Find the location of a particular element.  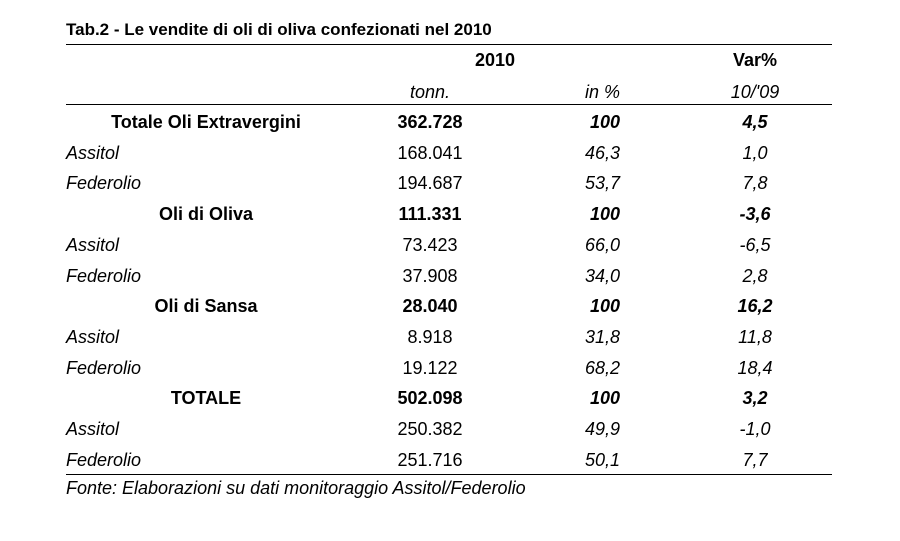

row-var: 16,2 is located at coordinates (755, 306).